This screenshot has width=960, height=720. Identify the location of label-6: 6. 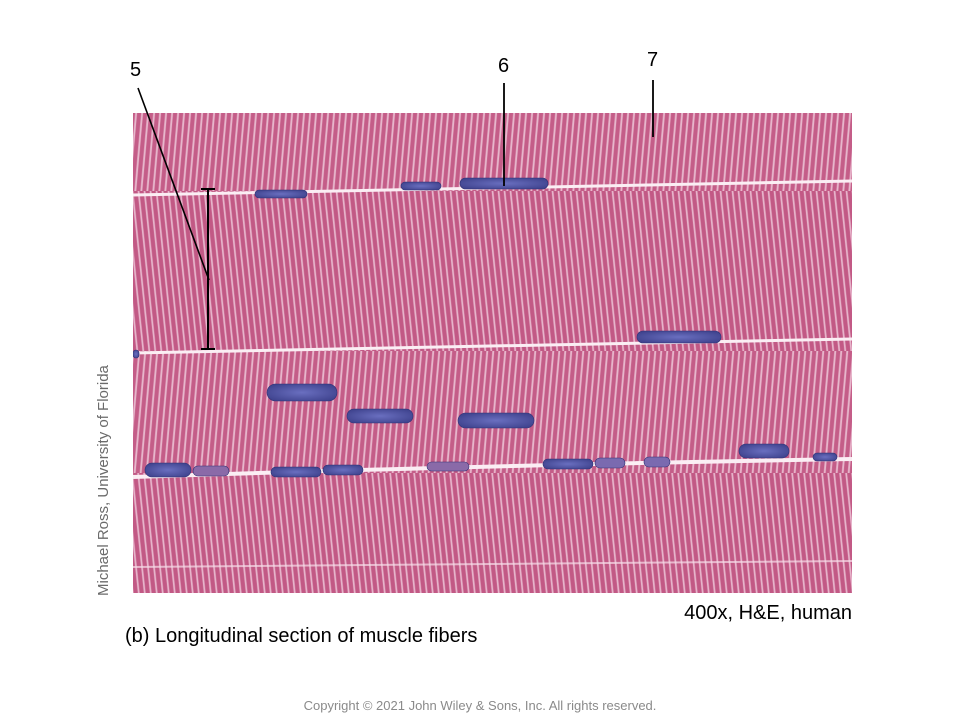
(504, 66).